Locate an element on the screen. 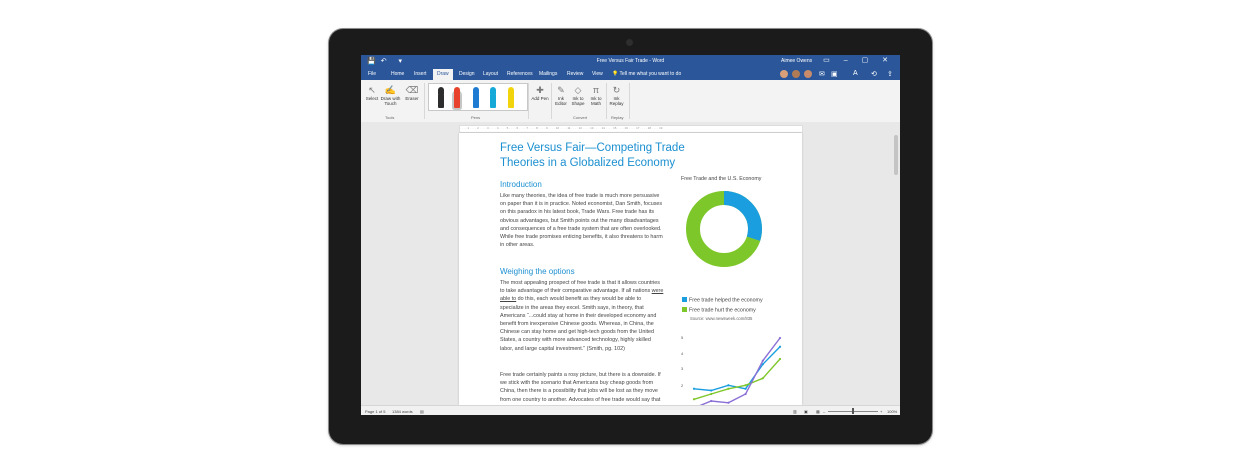  plus-icon: ✚ is located at coordinates (540, 90).